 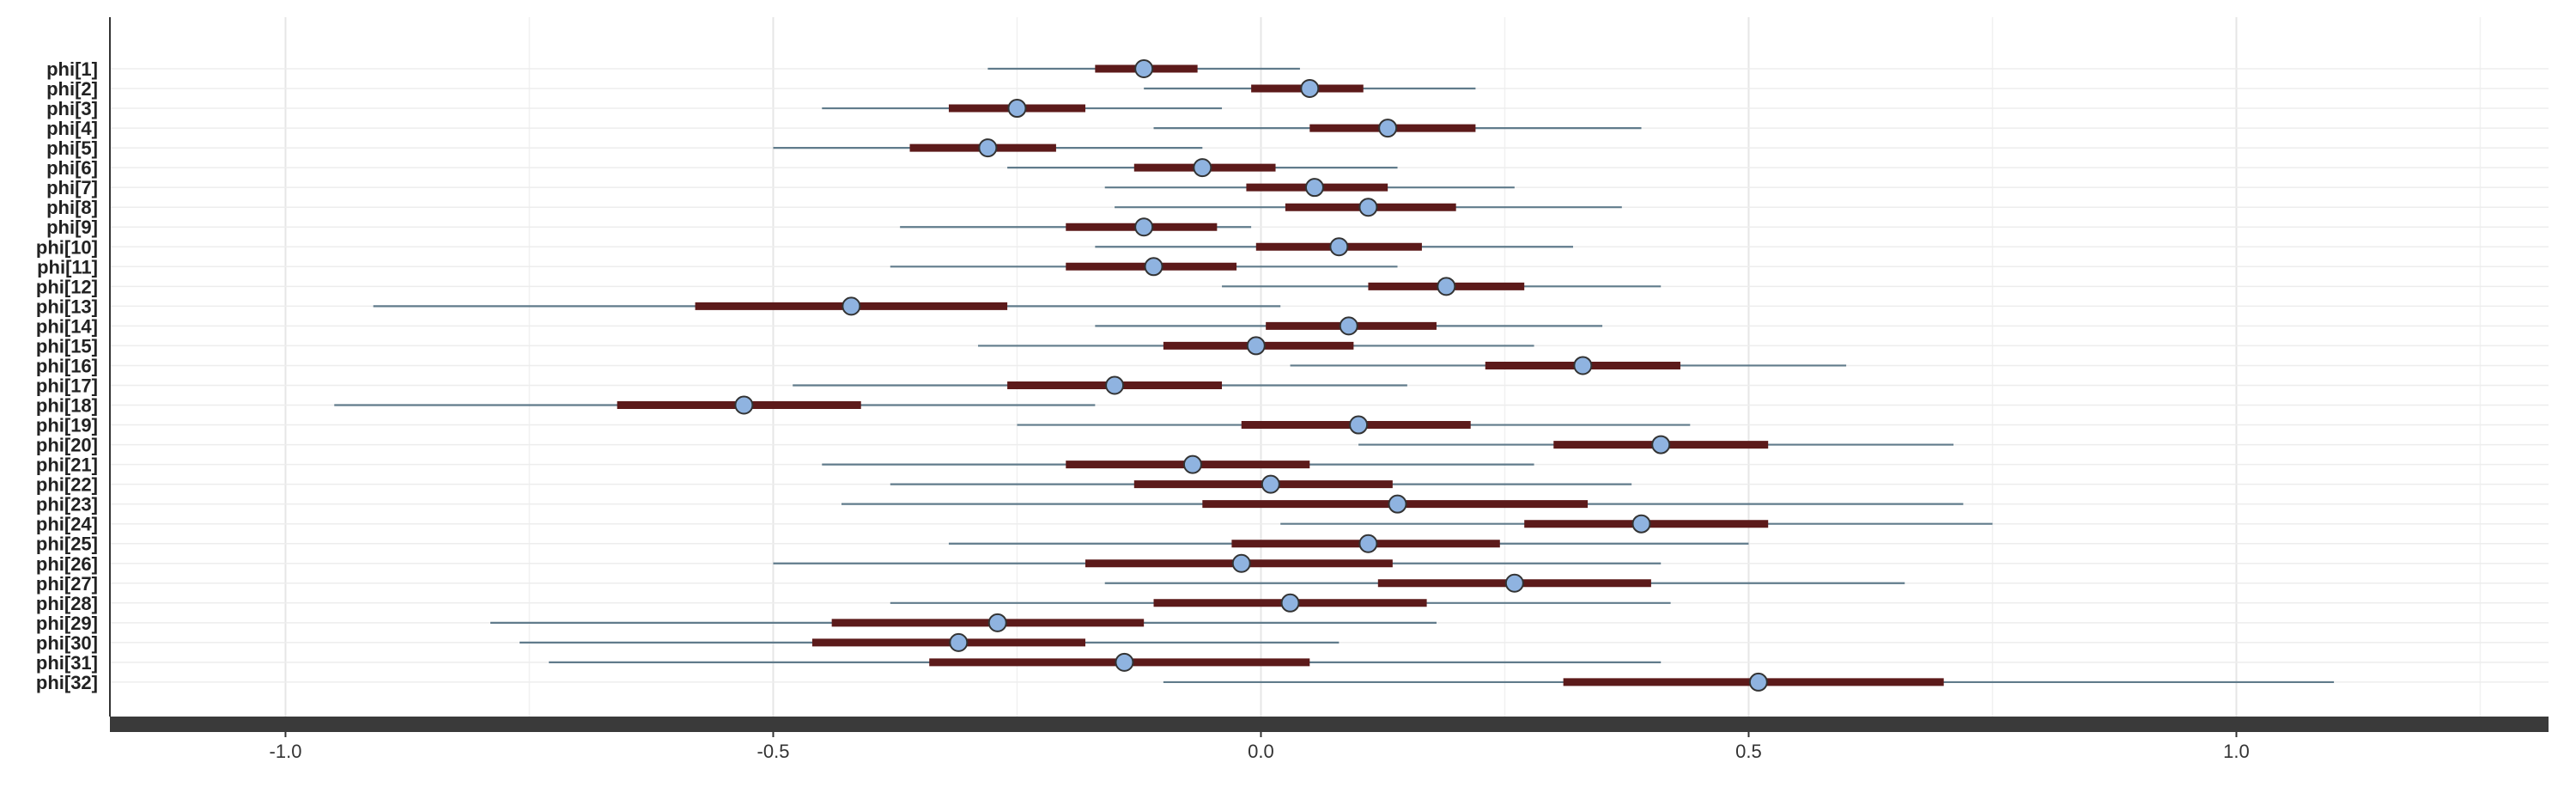 I want to click on row-label: phi[5], so click(x=72, y=148).